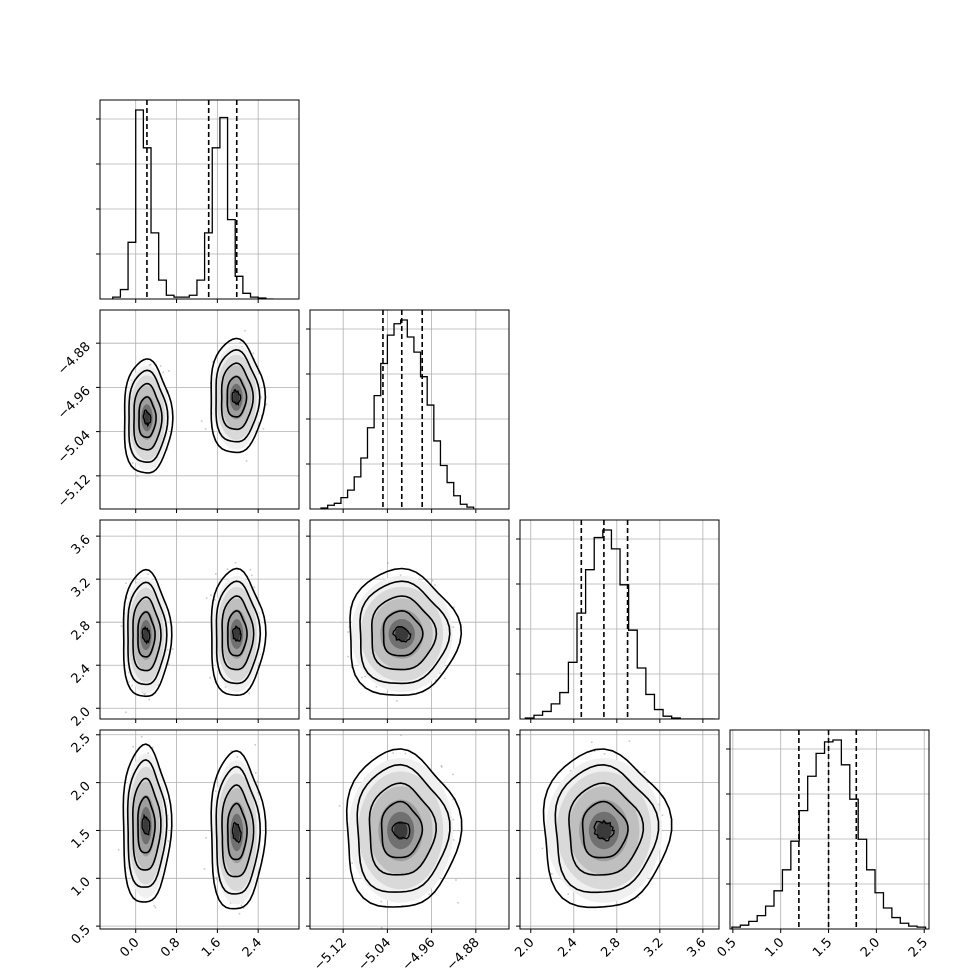 The height and width of the screenshot is (970, 970). Describe the element at coordinates (170, 947) in the screenshot. I see `x-tick-label: 0.8` at that location.